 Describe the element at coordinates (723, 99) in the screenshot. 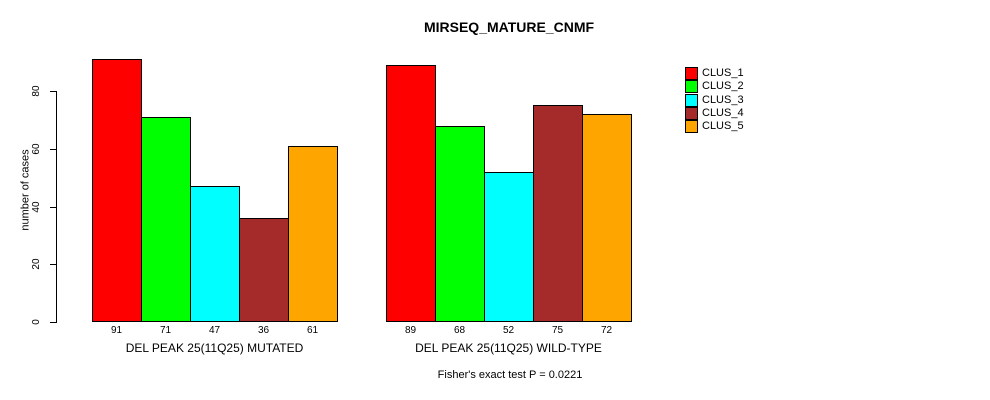

I see `legend-label: CLUS_3` at that location.